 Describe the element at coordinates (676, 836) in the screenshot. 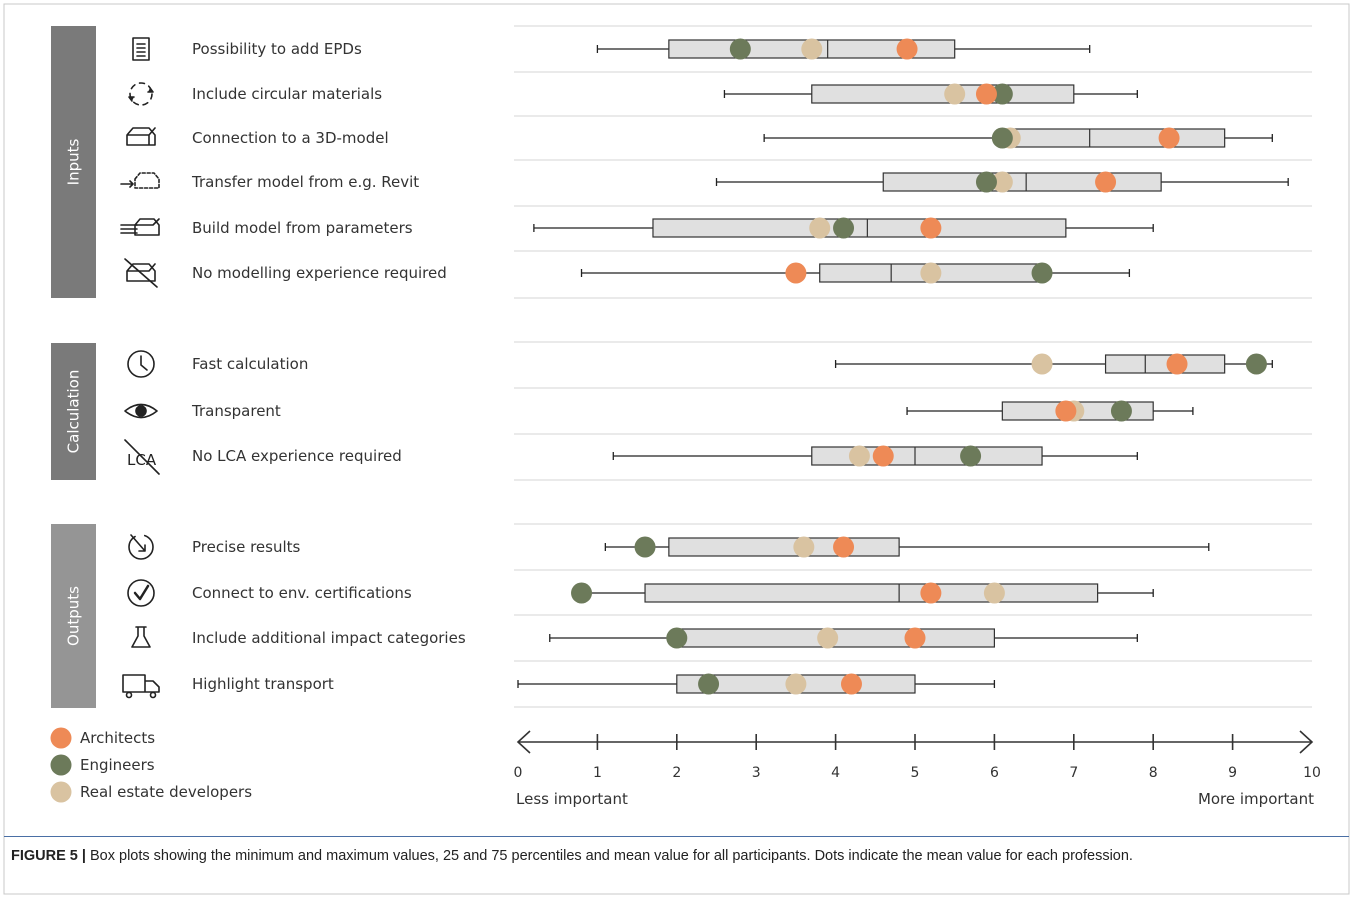

I see `caption-rule` at that location.